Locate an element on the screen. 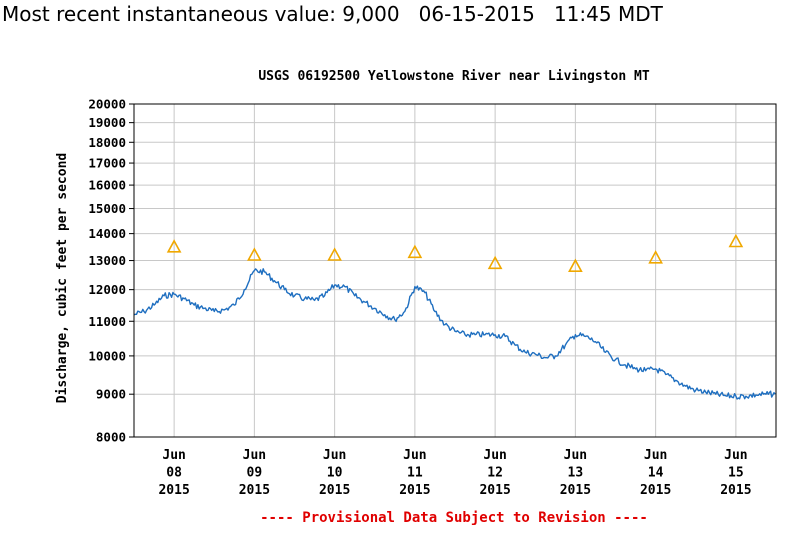 This screenshot has height=541, width=800. x-tick-label-line: 12 is located at coordinates (495, 473).